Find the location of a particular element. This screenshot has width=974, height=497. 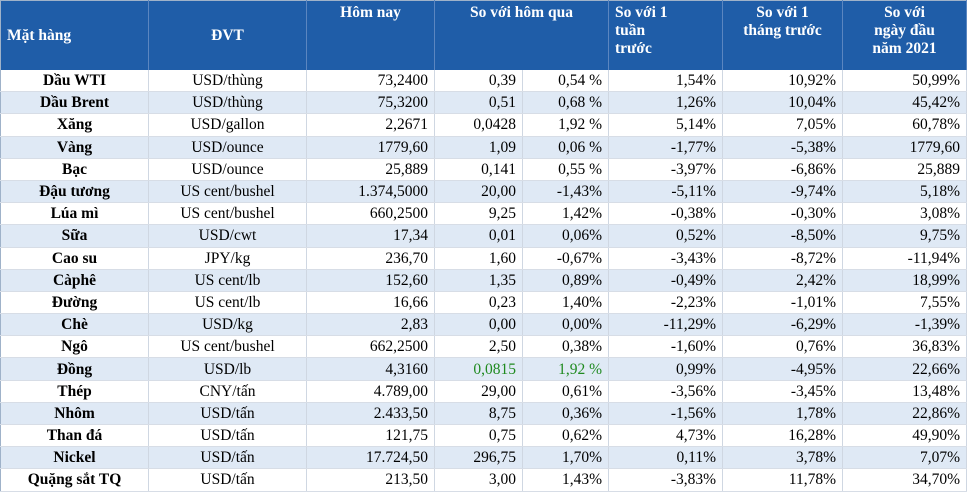

cell-change: 3,00 is located at coordinates (478, 480).